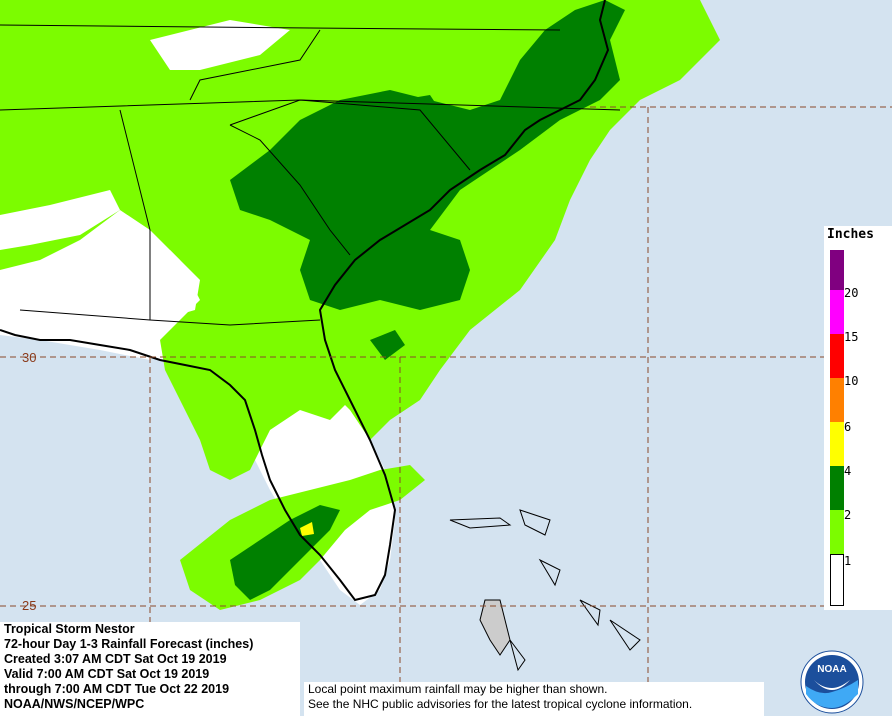 This screenshot has width=892, height=716. I want to click on legend-tick-label: 6, so click(848, 427).